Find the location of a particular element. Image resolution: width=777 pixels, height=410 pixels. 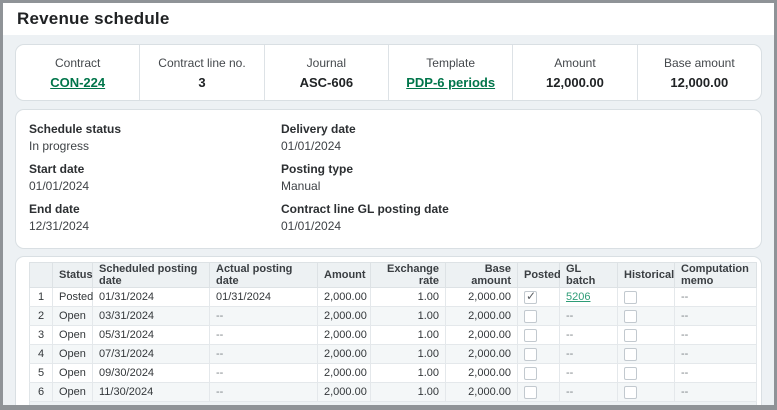

total-row-trailing-spacer is located at coordinates (637, 403).